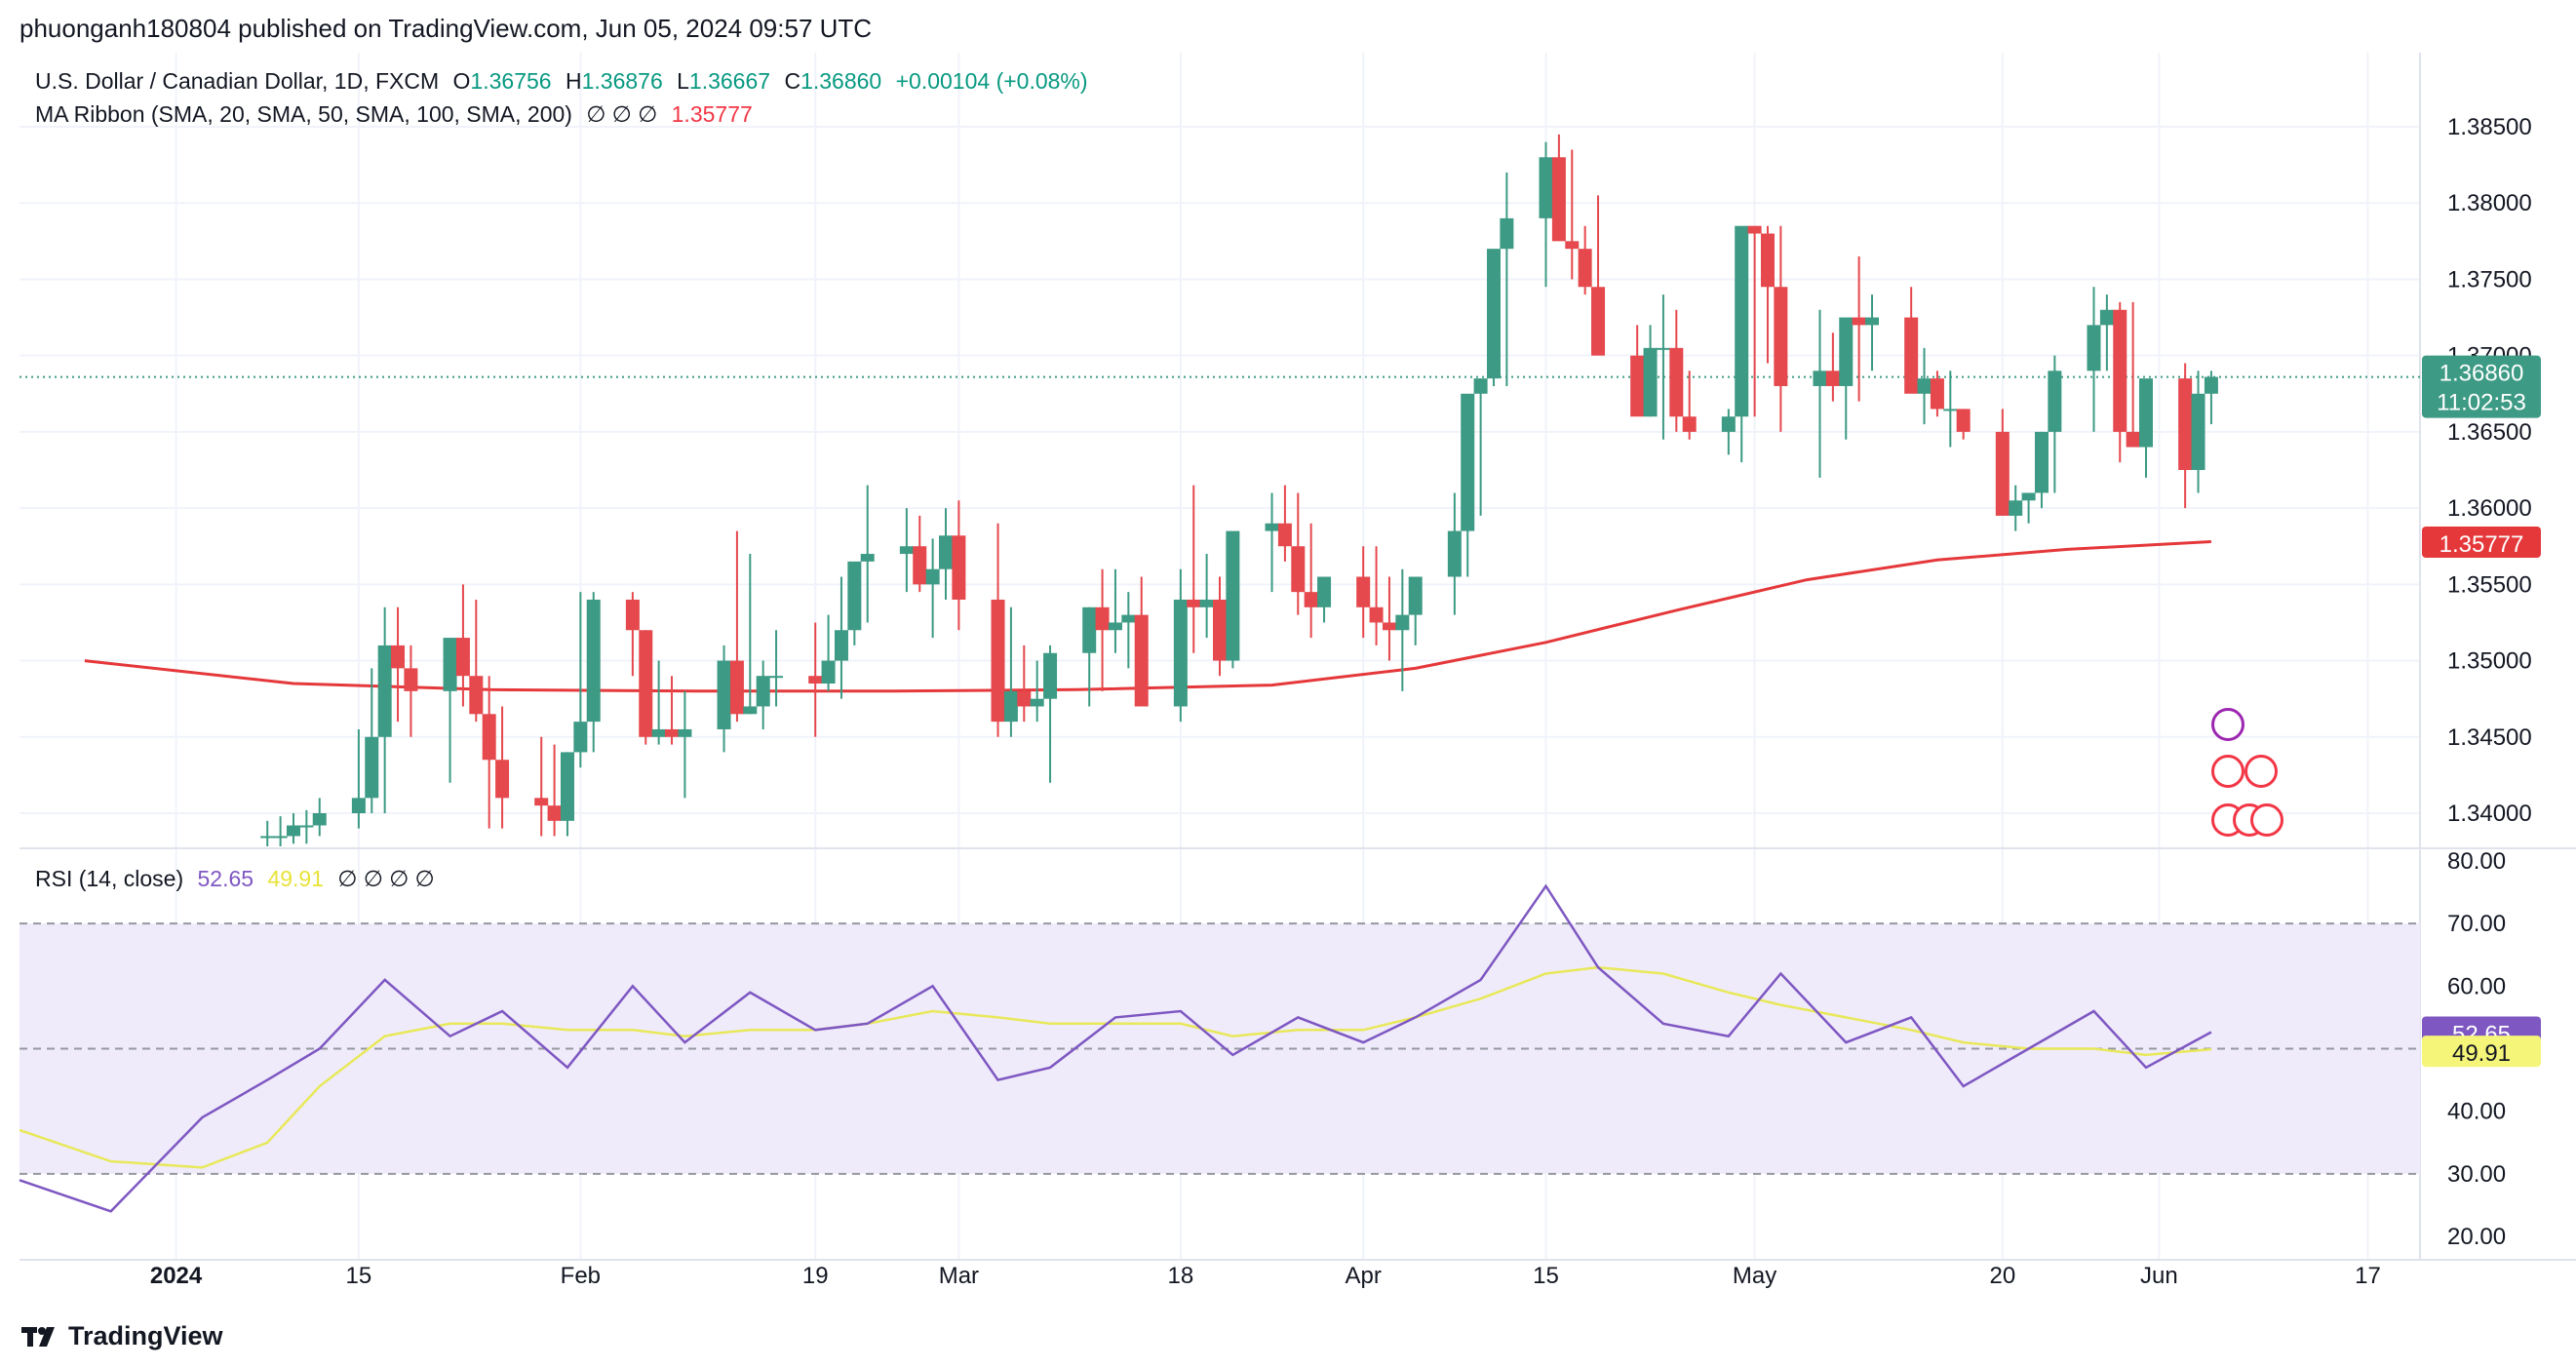 The width and height of the screenshot is (2576, 1369). What do you see at coordinates (359, 1276) in the screenshot?
I see `time-tick-label: 15` at bounding box center [359, 1276].